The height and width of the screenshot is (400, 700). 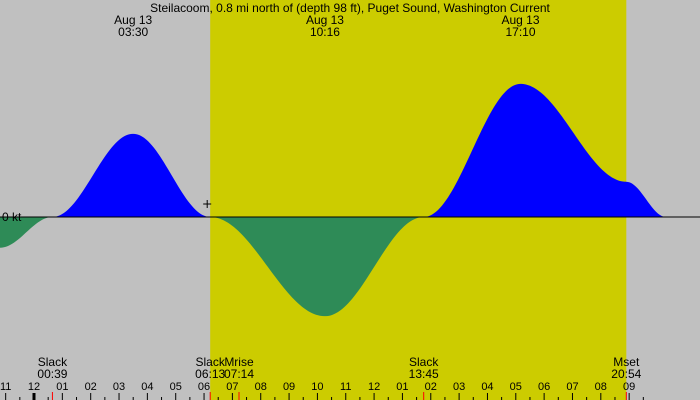 What do you see at coordinates (210, 374) in the screenshot?
I see `event-time-label: 06:13` at bounding box center [210, 374].